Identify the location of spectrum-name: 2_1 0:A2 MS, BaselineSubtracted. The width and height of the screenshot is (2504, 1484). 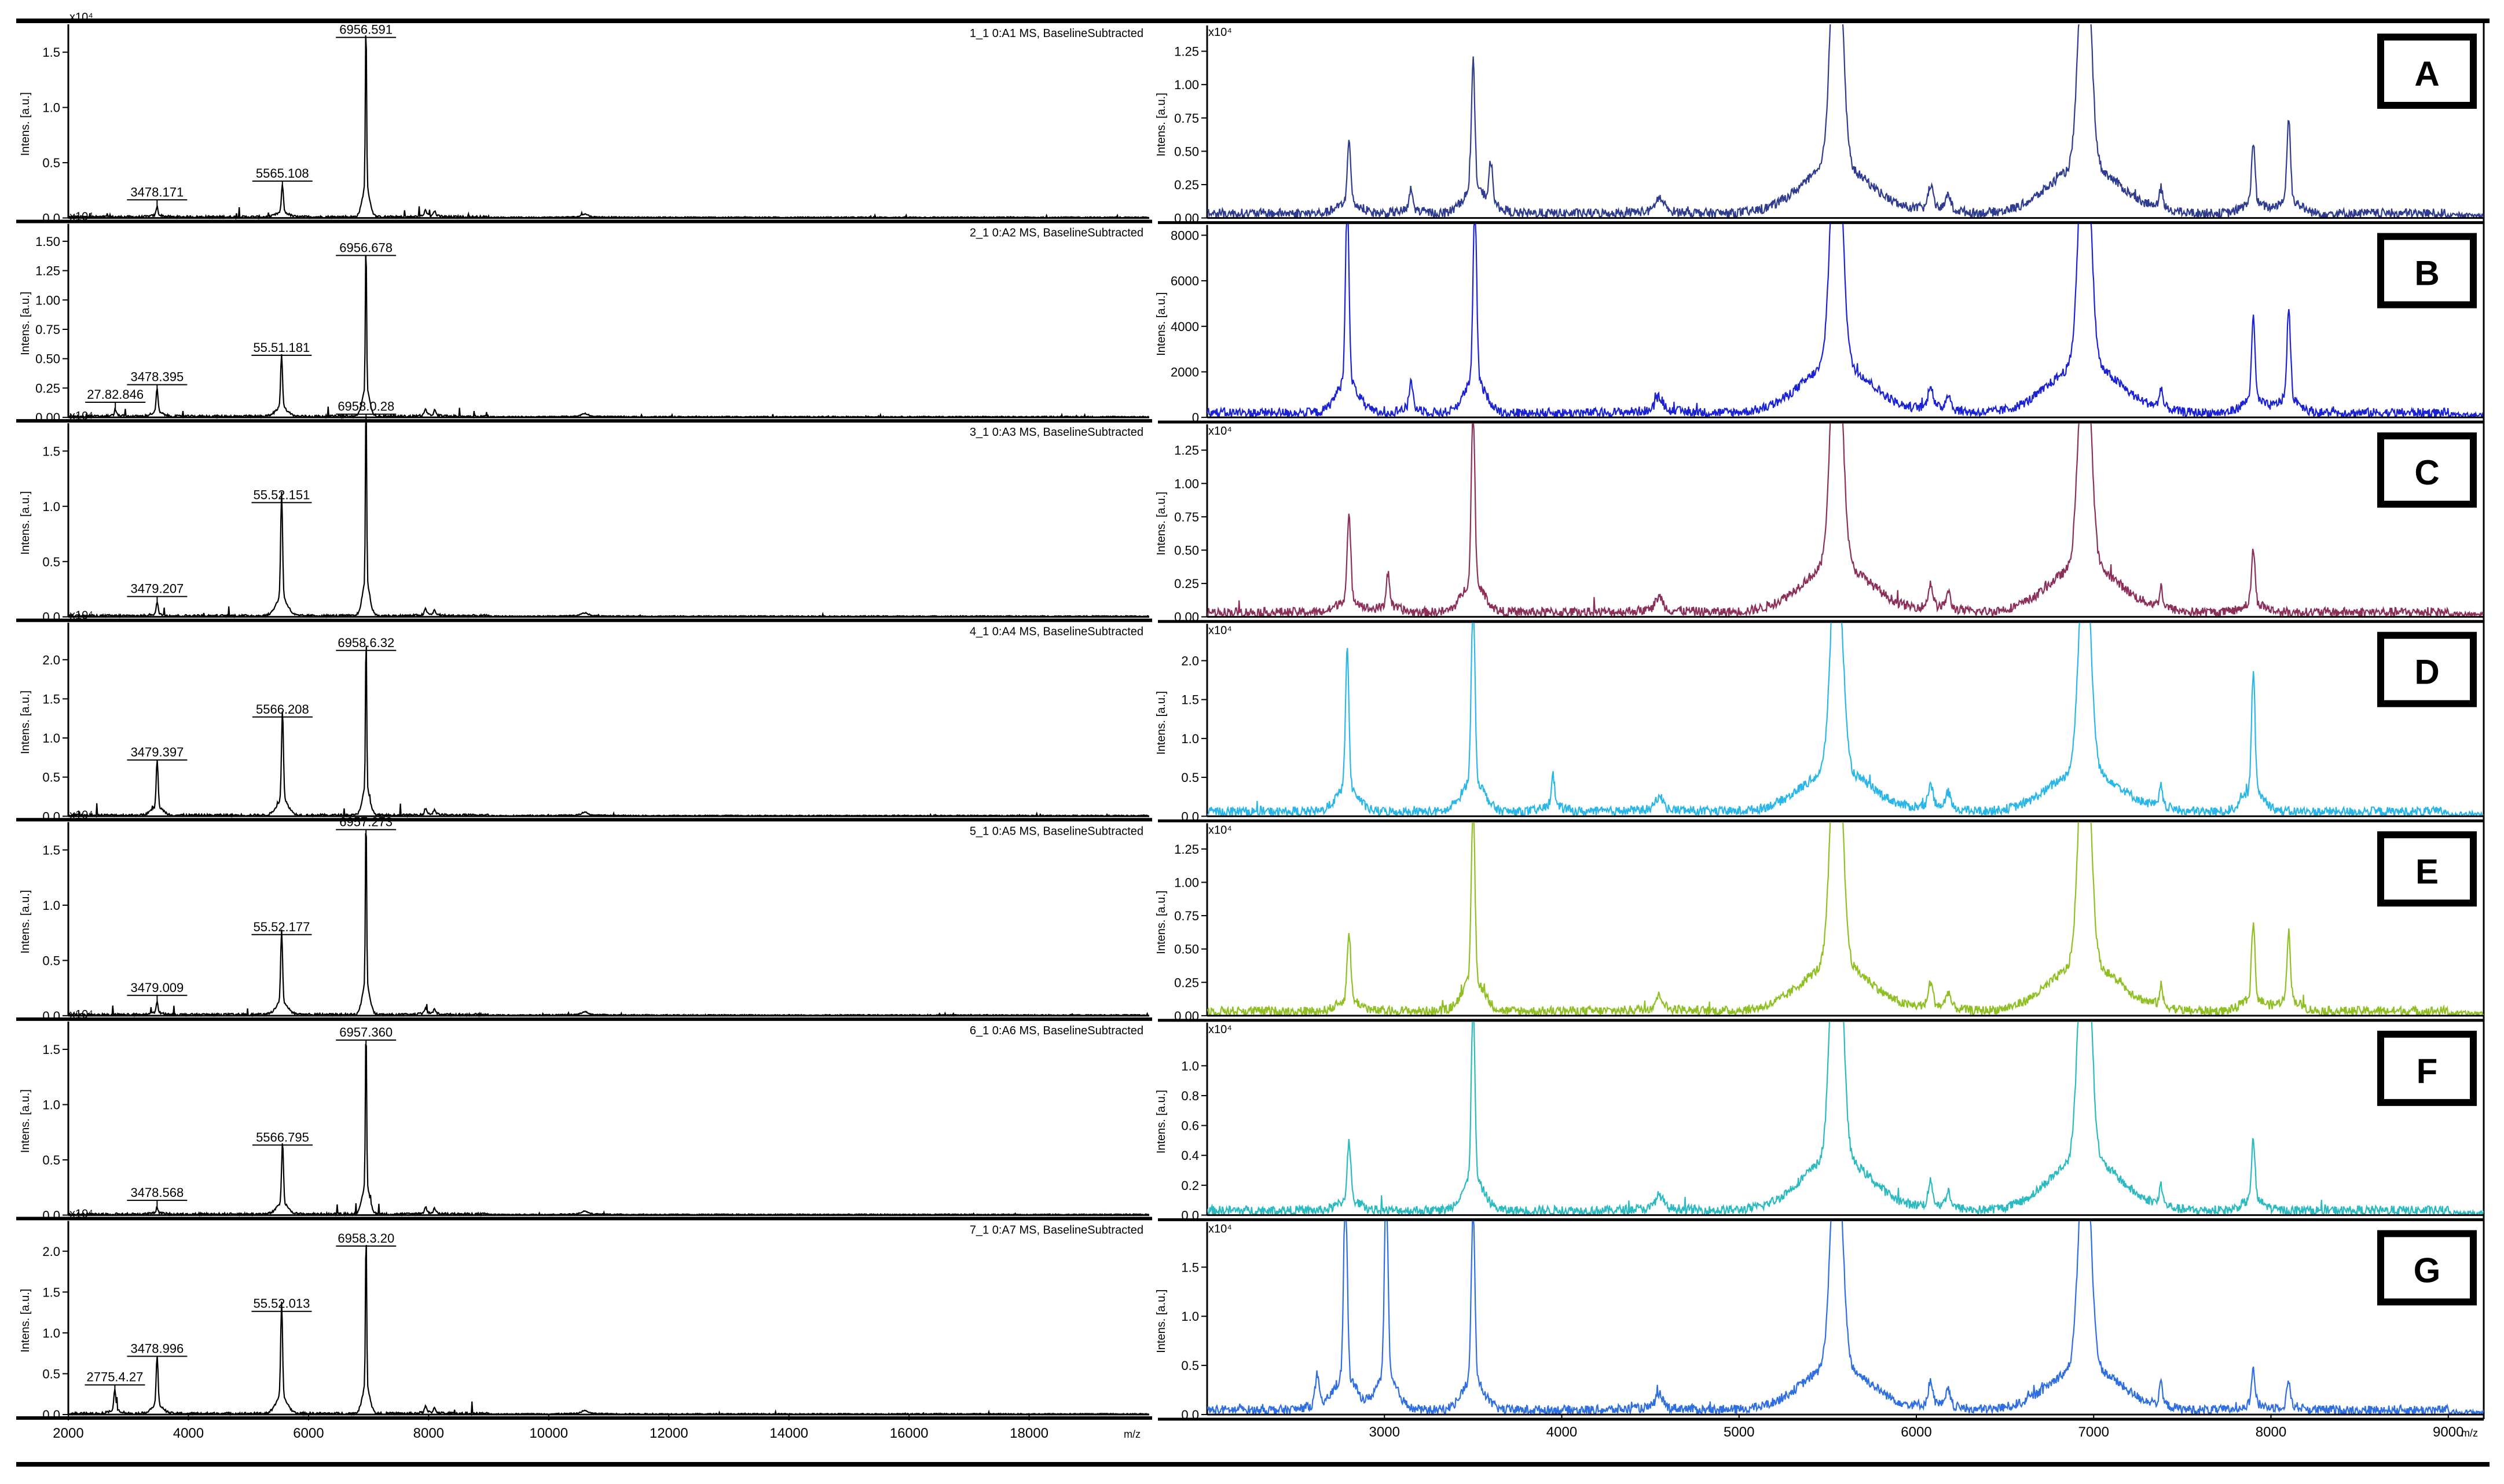
(1057, 233).